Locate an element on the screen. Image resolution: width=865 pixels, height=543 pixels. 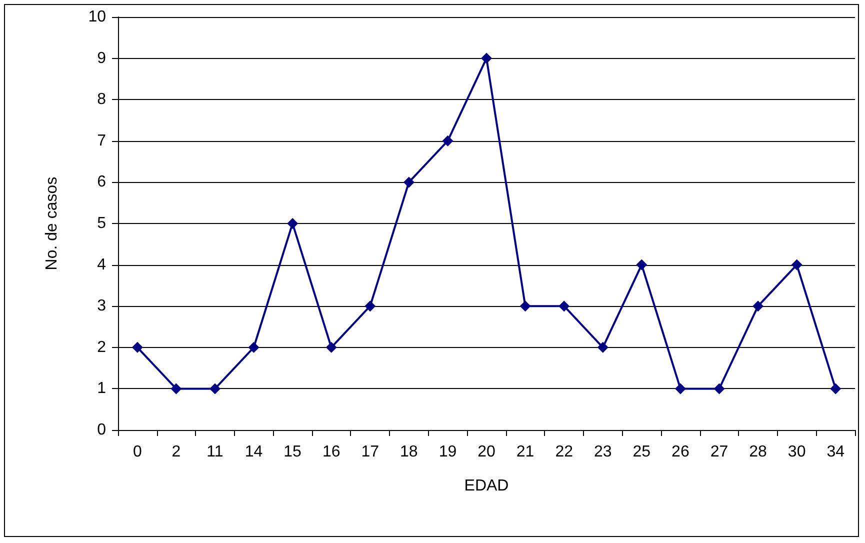
y-tick-label: 2 is located at coordinates (101, 347).